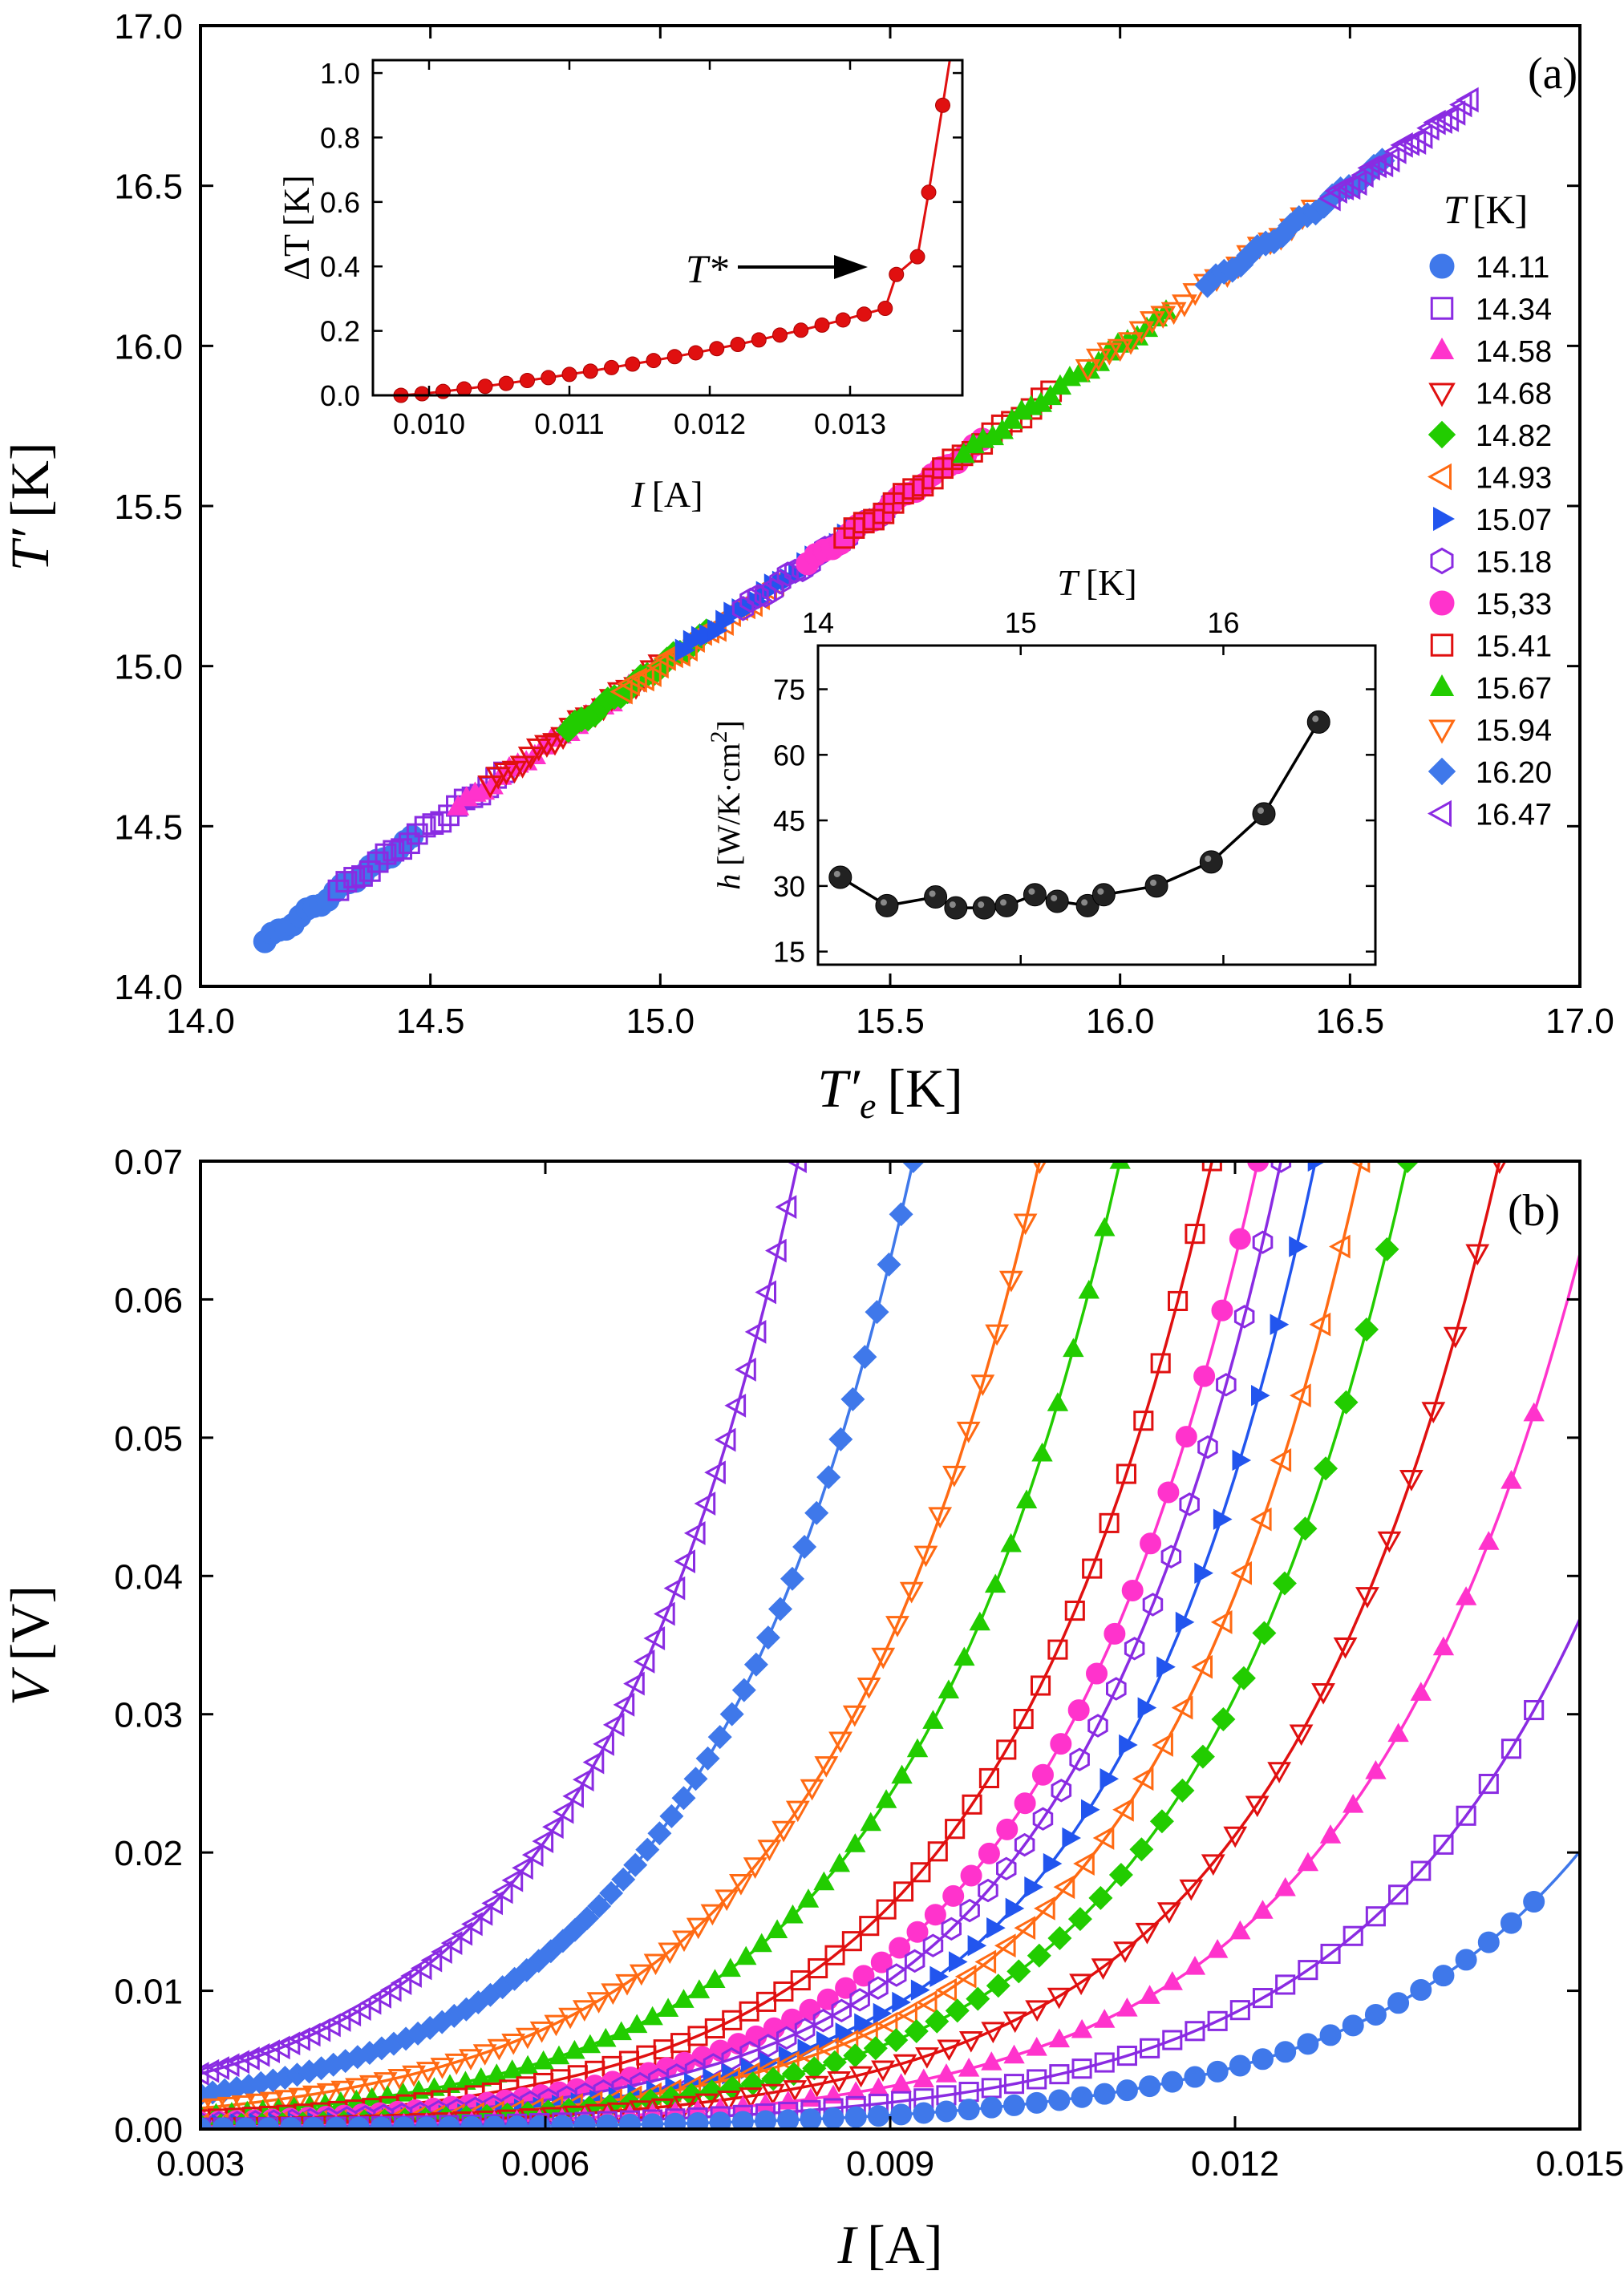 The image size is (1624, 2279). I want to click on legend-label: 14.34, so click(1514, 310).